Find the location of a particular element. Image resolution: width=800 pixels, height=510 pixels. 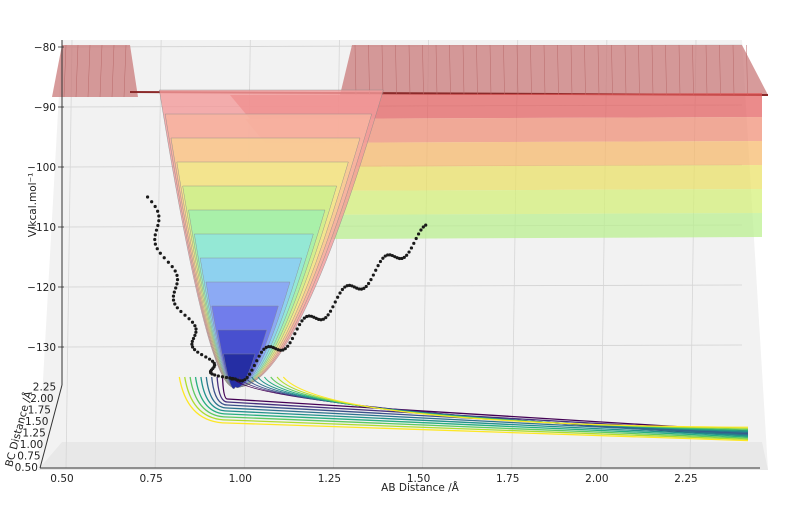

y-tick-label: 1.75 is located at coordinates (39, 411).